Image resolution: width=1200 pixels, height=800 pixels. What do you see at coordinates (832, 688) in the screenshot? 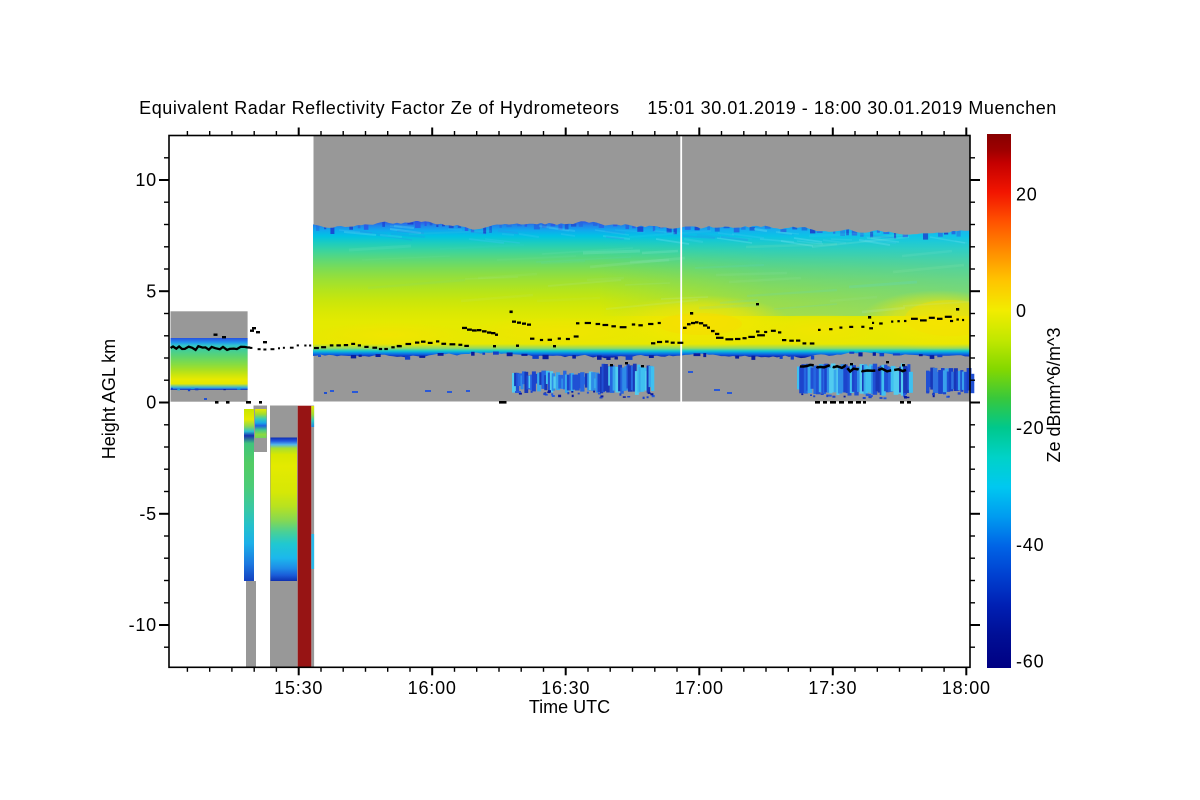
I see `svg-text: 17:30` at bounding box center [832, 688].